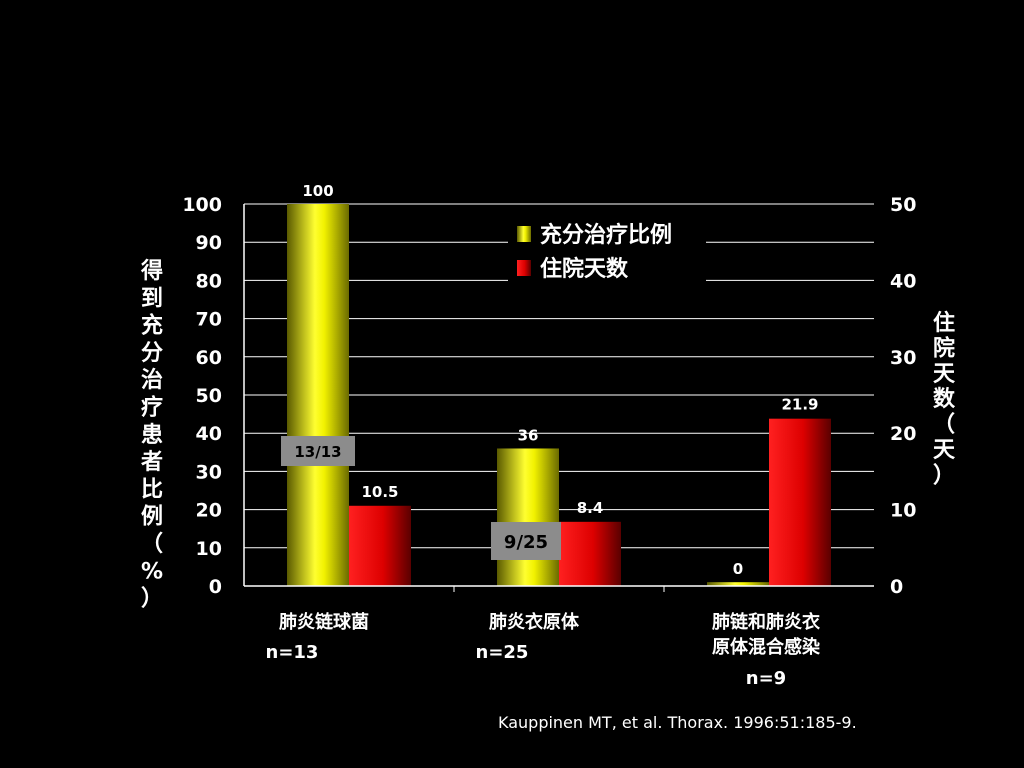  Describe the element at coordinates (152, 353) in the screenshot. I see `y-left-axis-title-char: 分` at that location.